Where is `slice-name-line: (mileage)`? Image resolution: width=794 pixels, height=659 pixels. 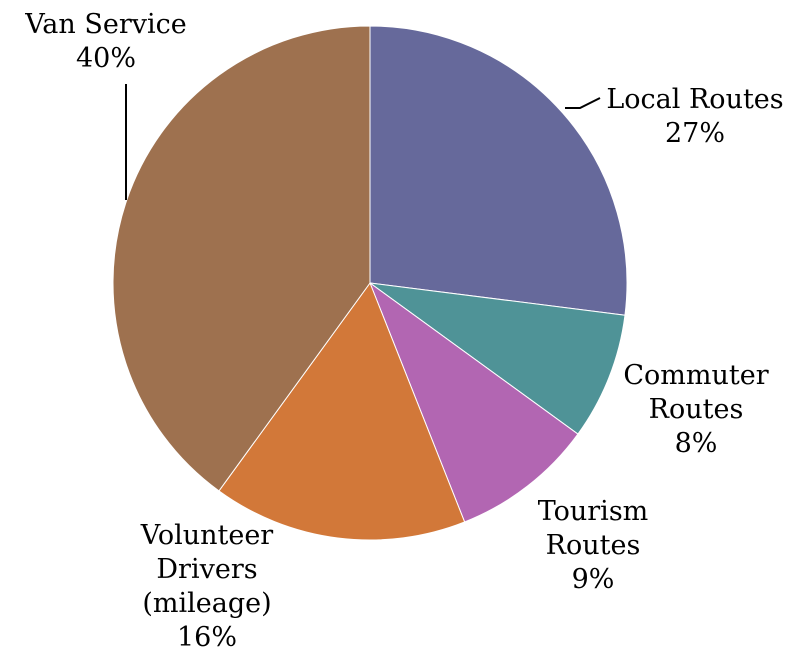 slice-name-line: (mileage) is located at coordinates (206, 603).